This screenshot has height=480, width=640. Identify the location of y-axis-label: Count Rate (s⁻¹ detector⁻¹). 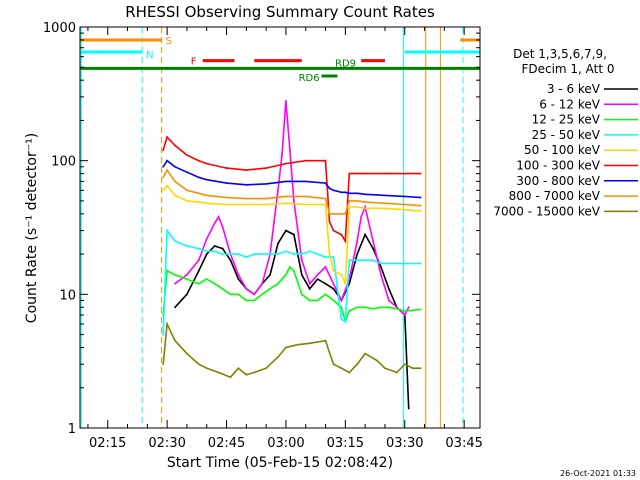
(32, 228).